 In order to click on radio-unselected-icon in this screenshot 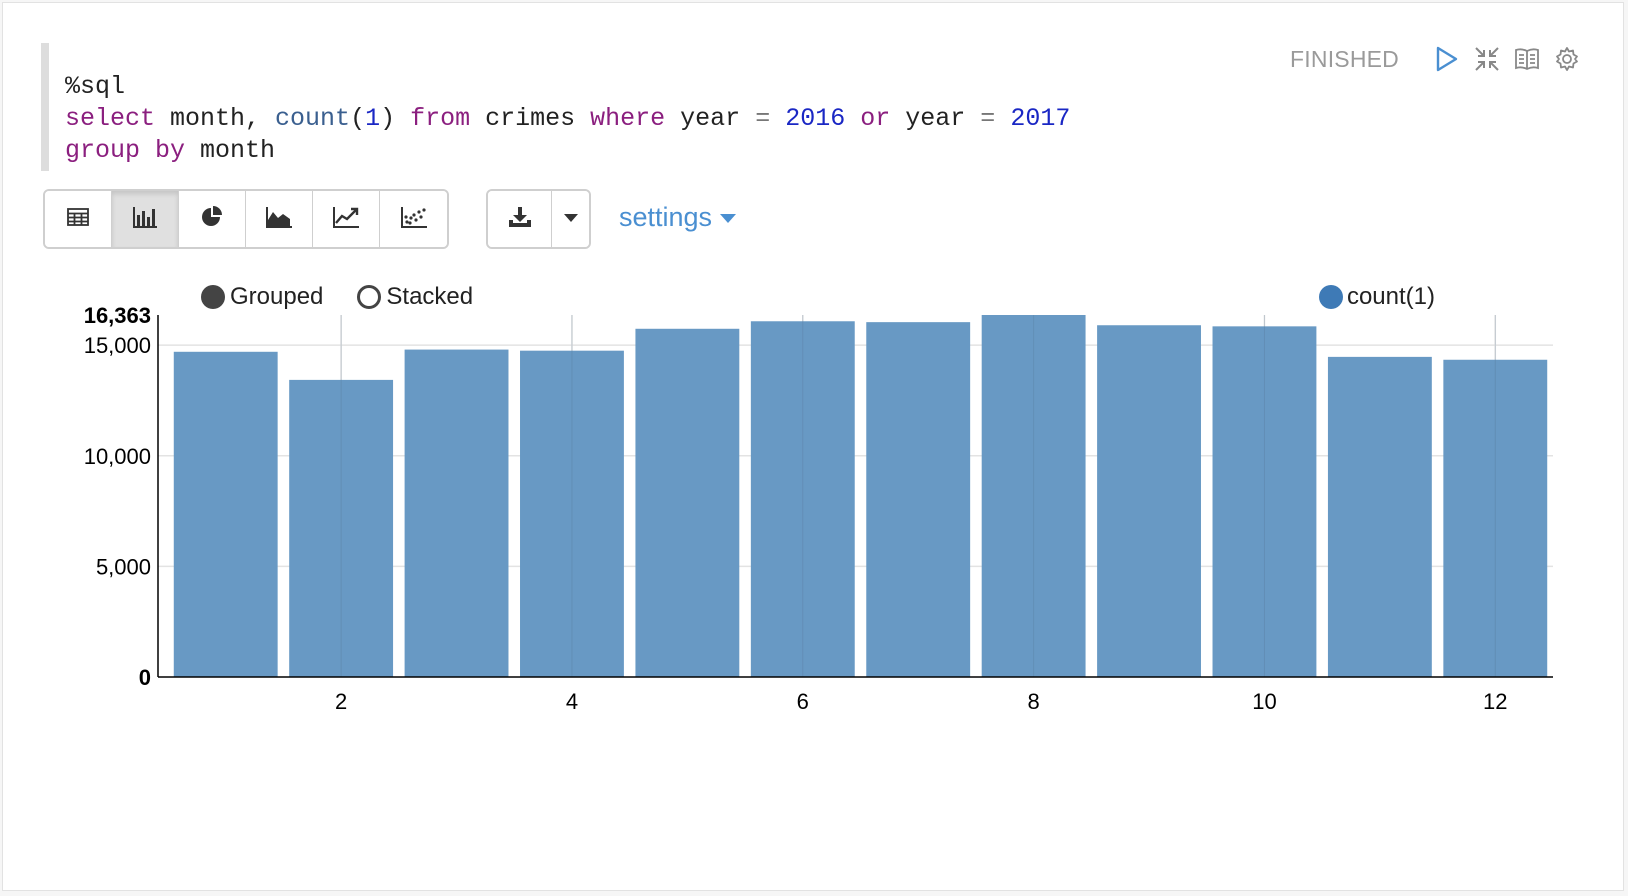, I will do `click(369, 297)`.